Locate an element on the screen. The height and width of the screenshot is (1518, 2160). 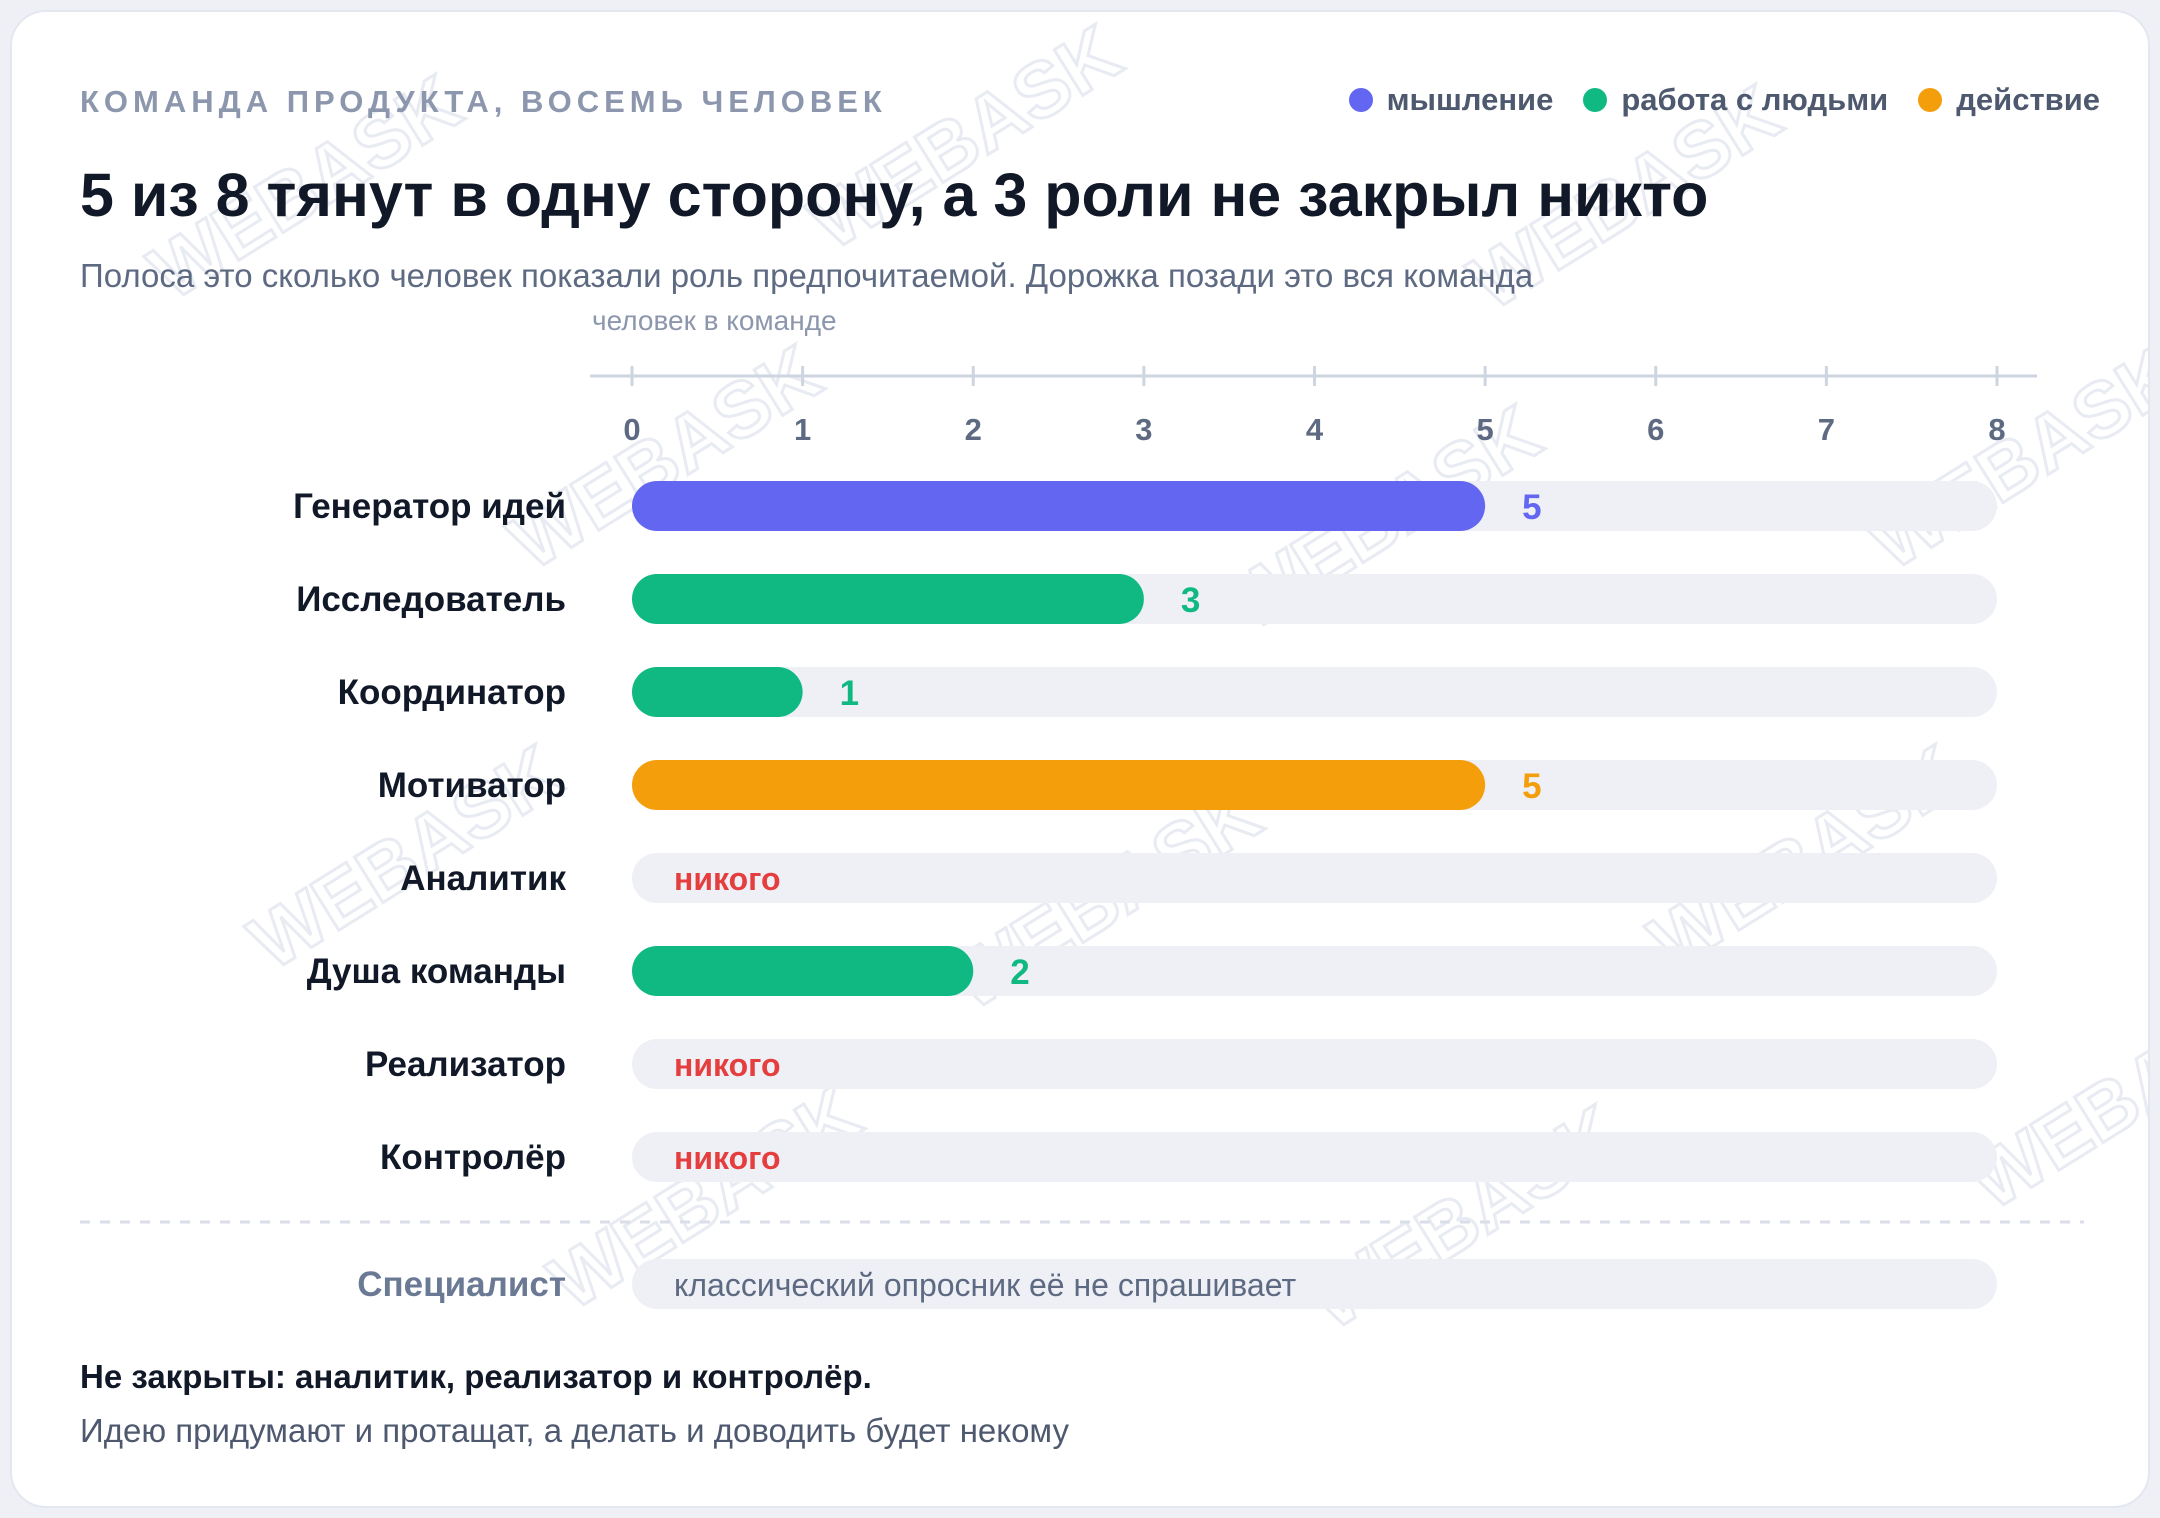
legend-item-action: действие is located at coordinates (2009, 100).